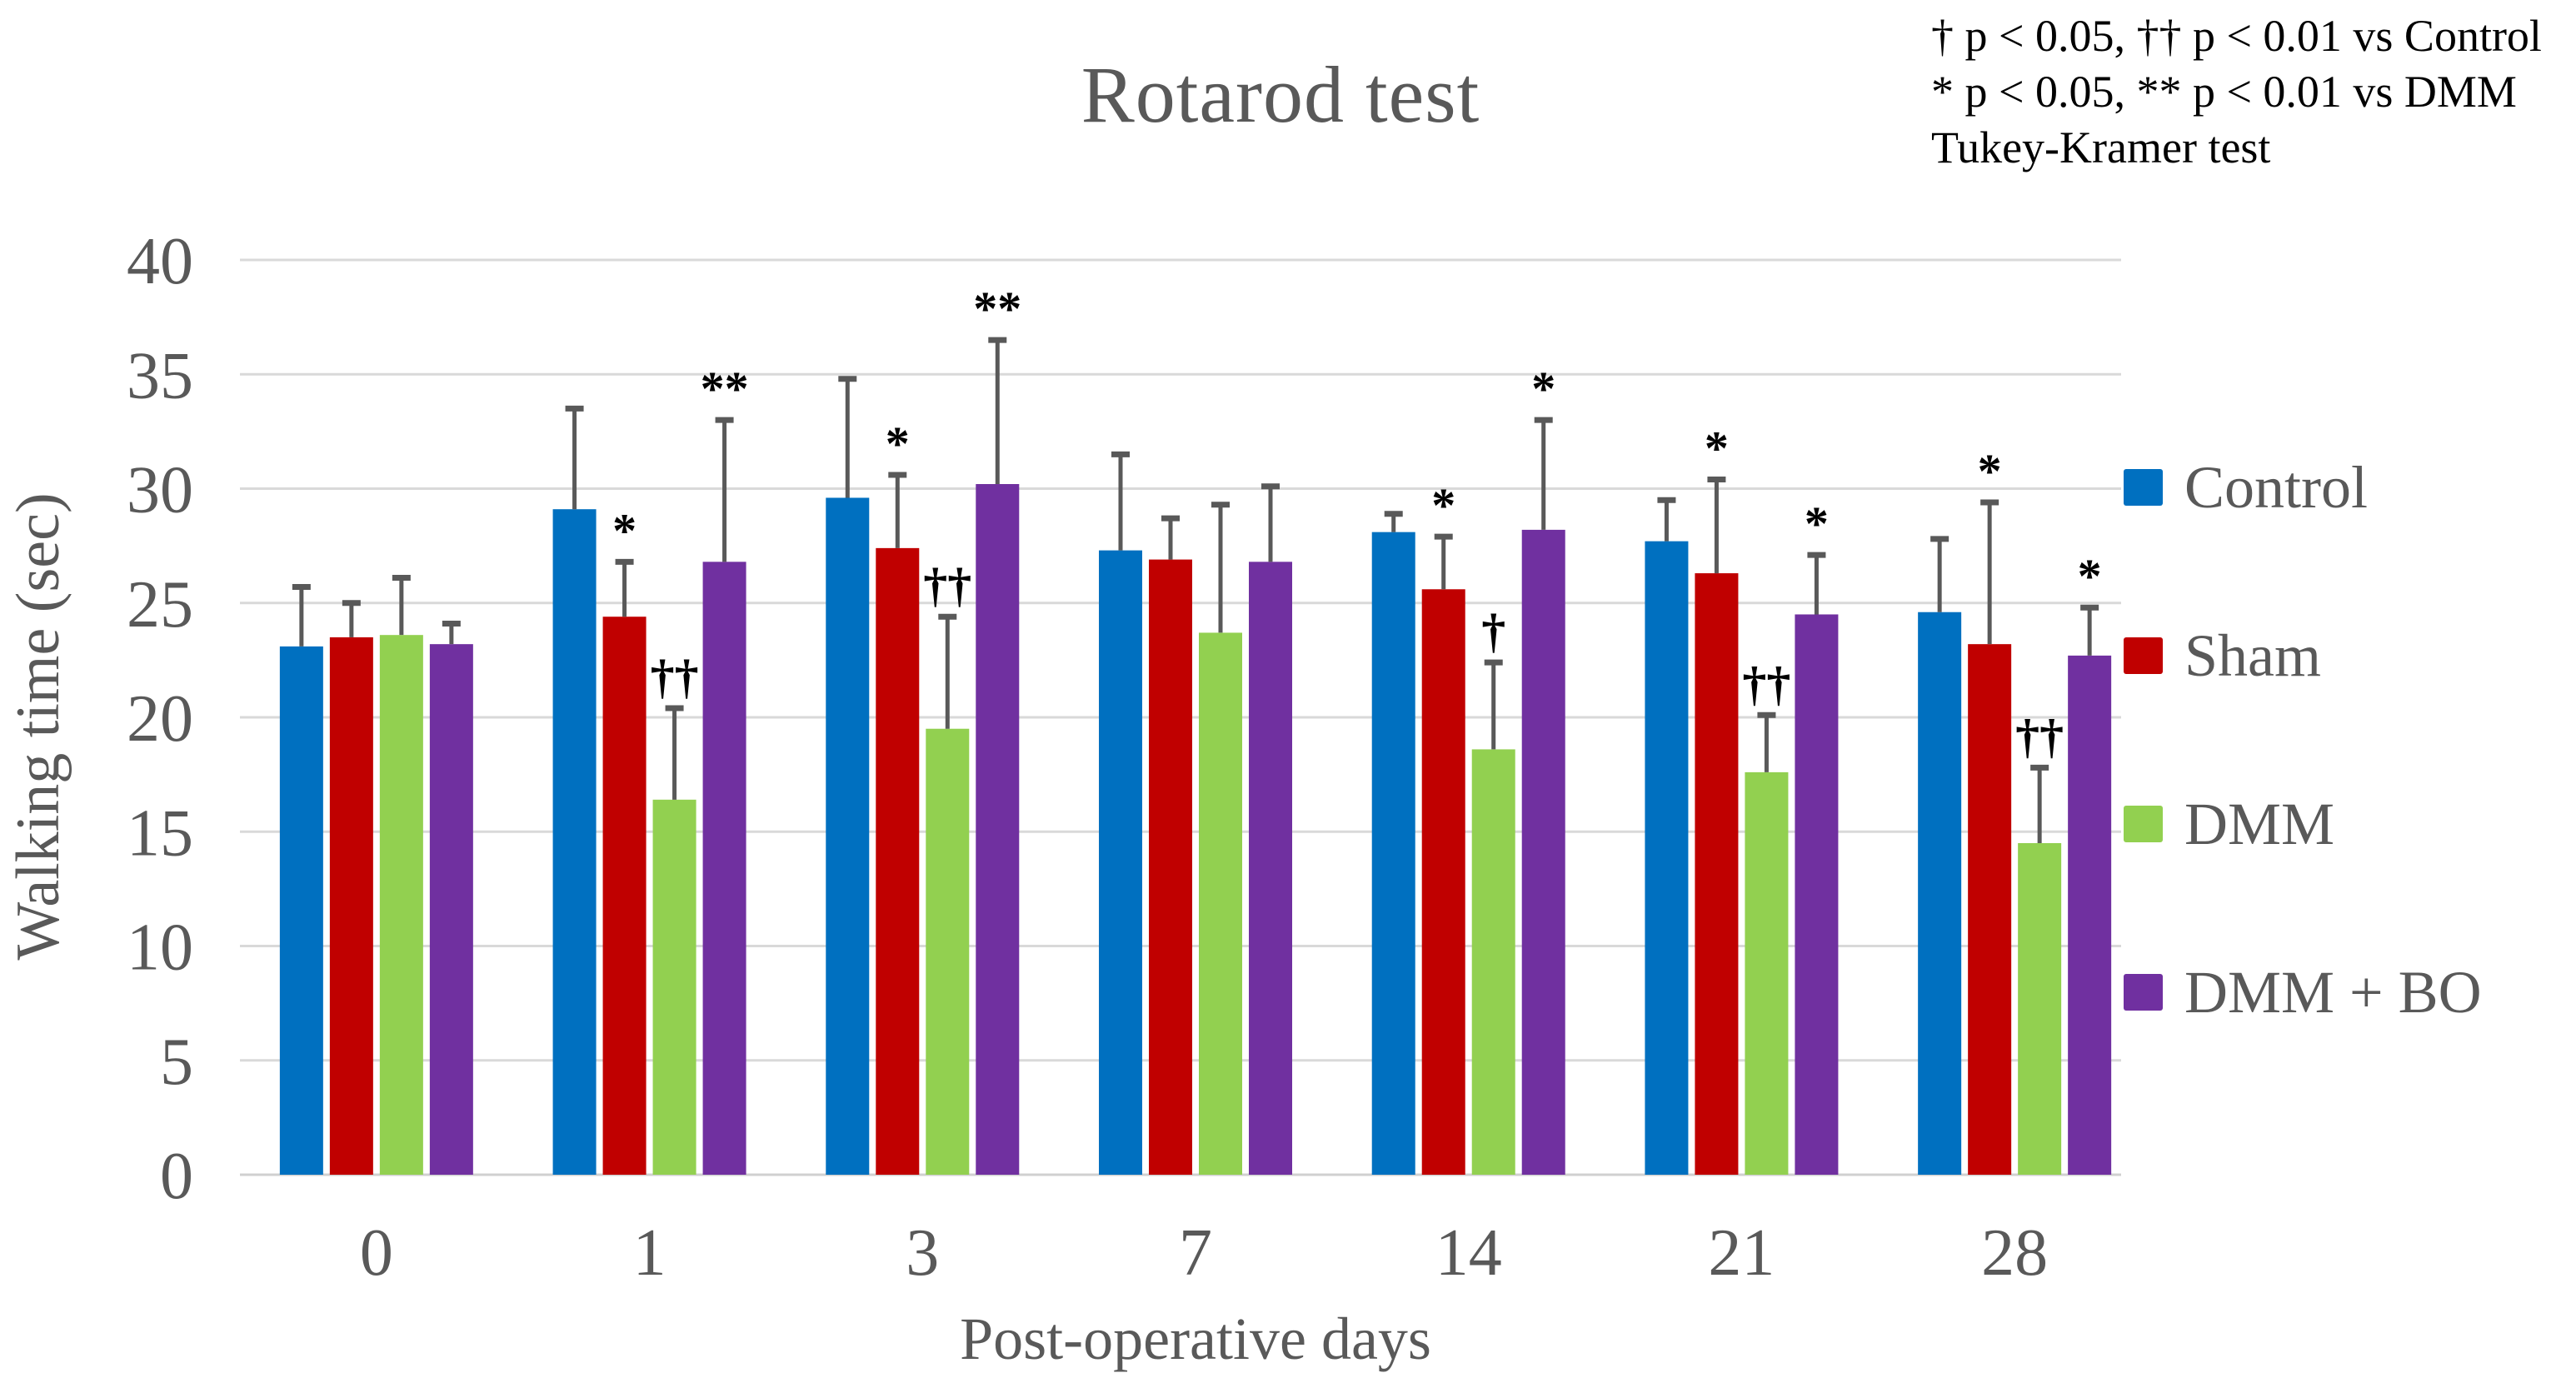 This screenshot has width=2576, height=1388. I want to click on y-tick-label-40: 40, so click(160, 261).